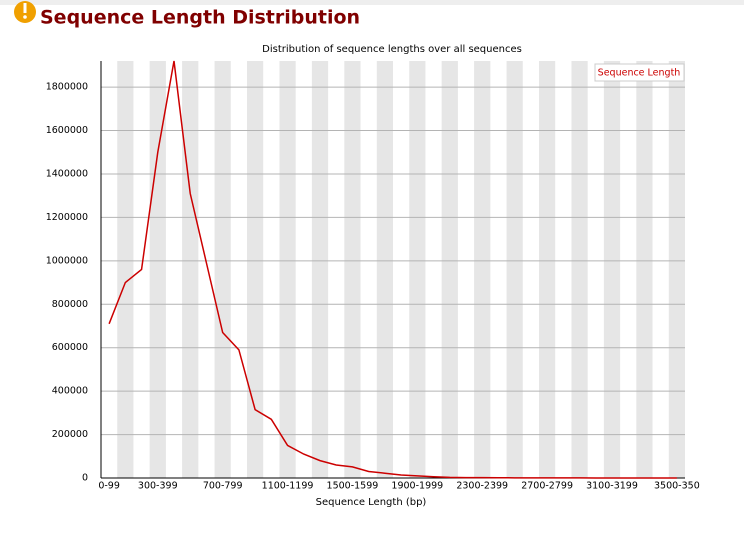 The height and width of the screenshot is (538, 744). I want to click on y-tick-label: 400000, so click(70, 391).